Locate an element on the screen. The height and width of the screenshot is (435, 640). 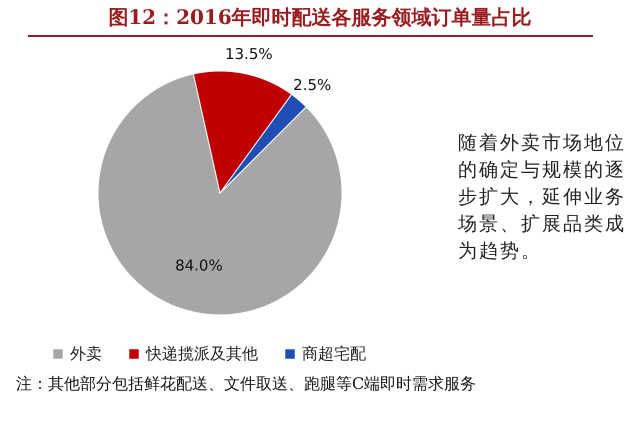
legend-label: 商超宅配 is located at coordinates (334, 353).